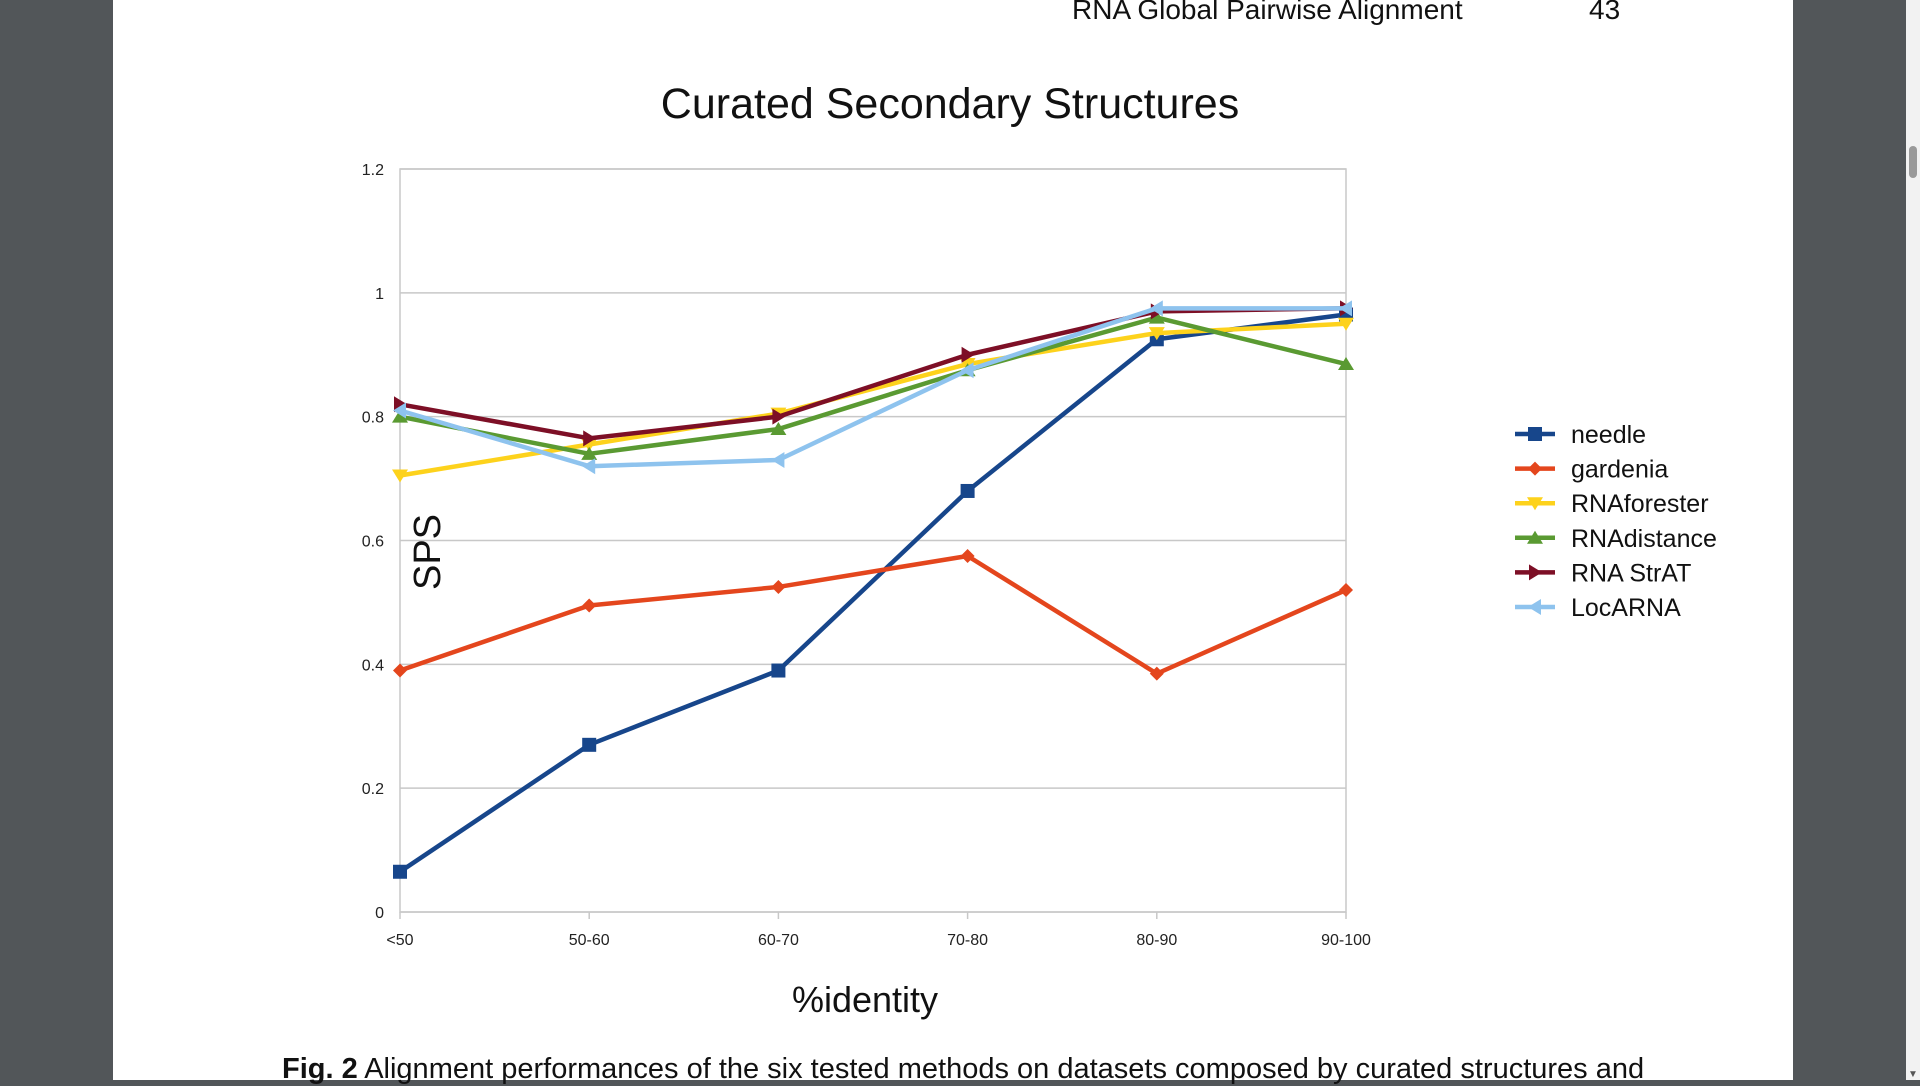 The width and height of the screenshot is (1920, 1086). I want to click on legend-marker-rnaforester, so click(1535, 504).